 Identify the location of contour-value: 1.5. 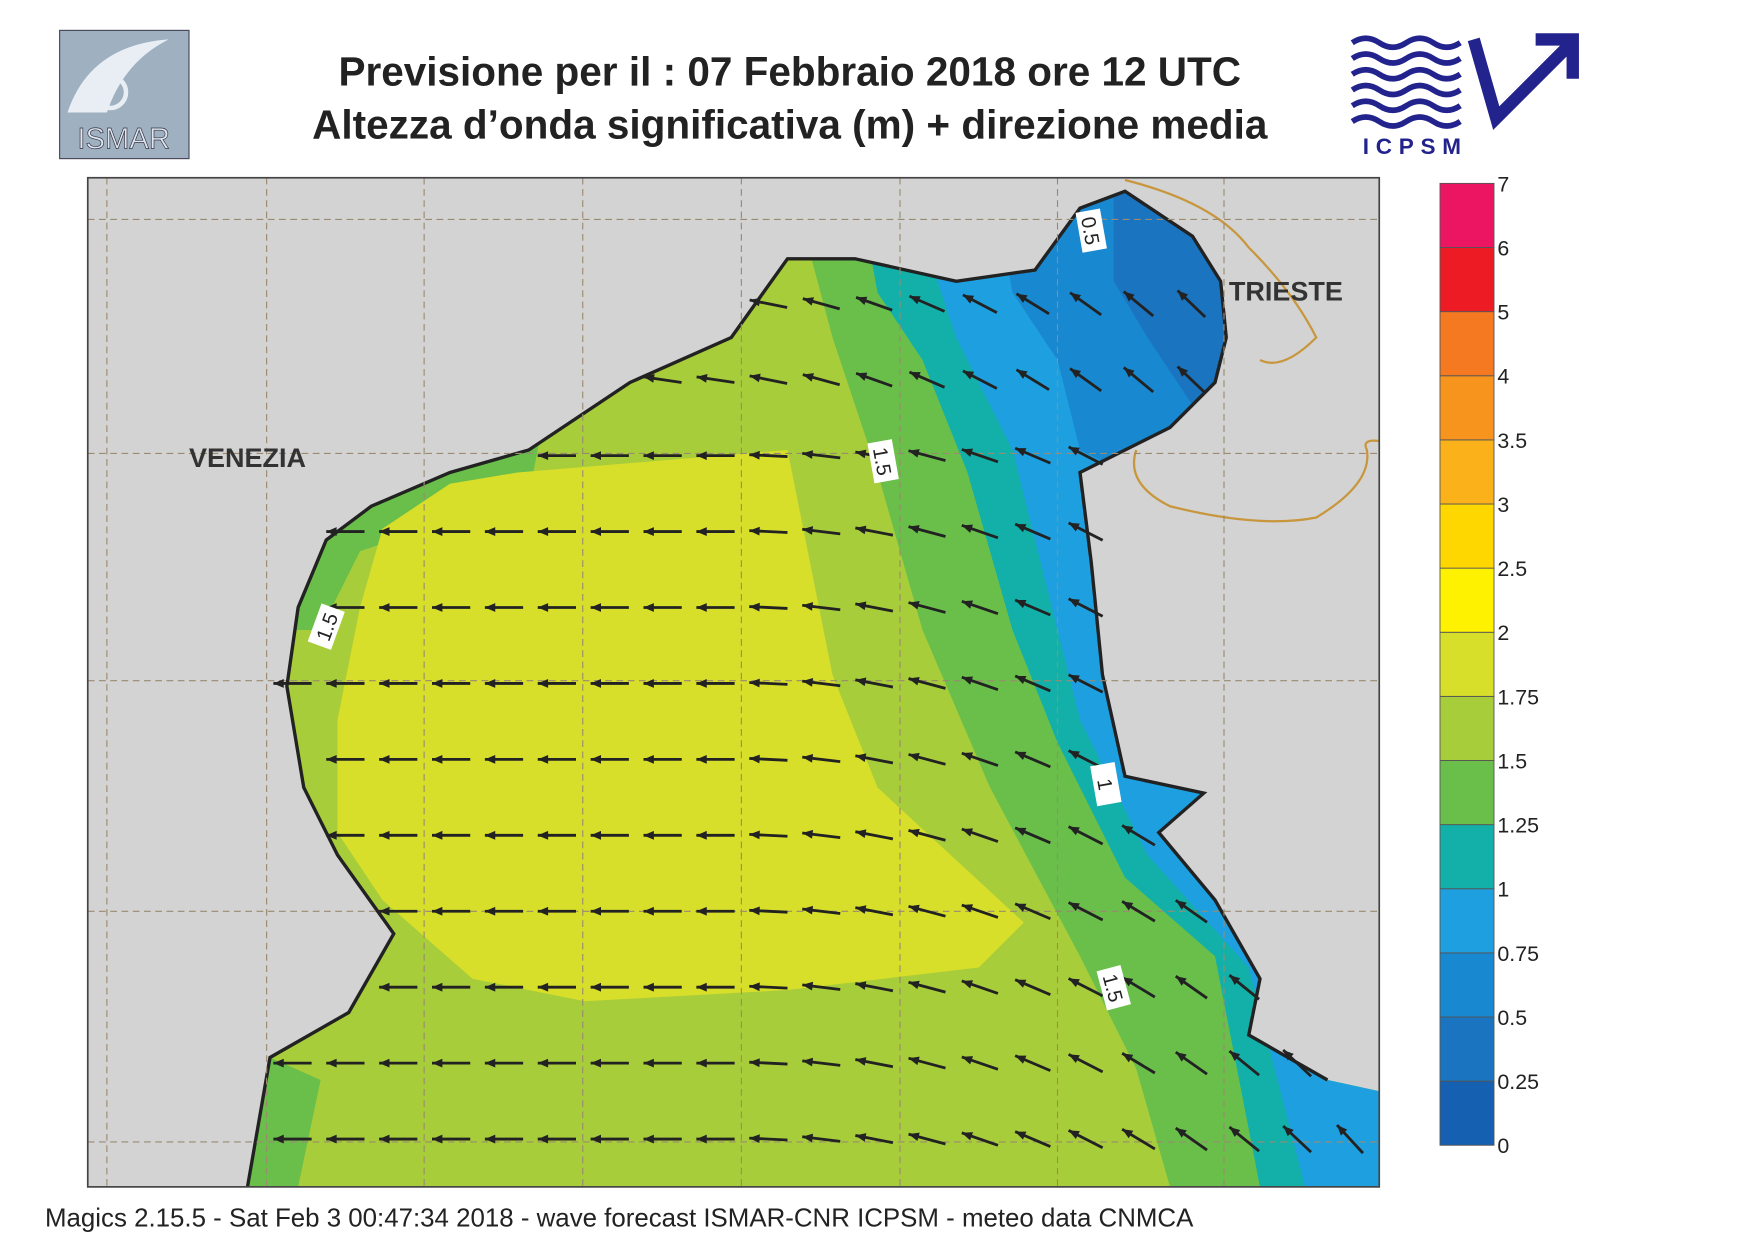
(881, 462).